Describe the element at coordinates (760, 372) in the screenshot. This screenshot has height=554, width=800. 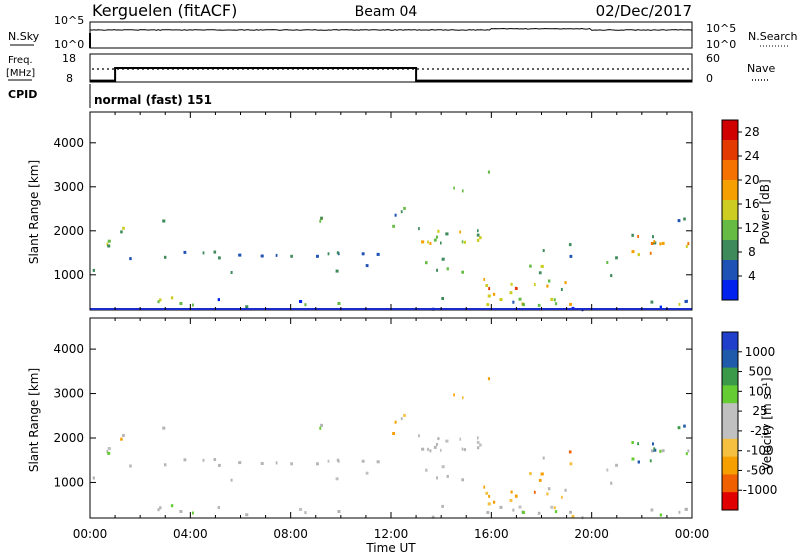
I see `velocity-colorbar-tick-label: 500` at that location.